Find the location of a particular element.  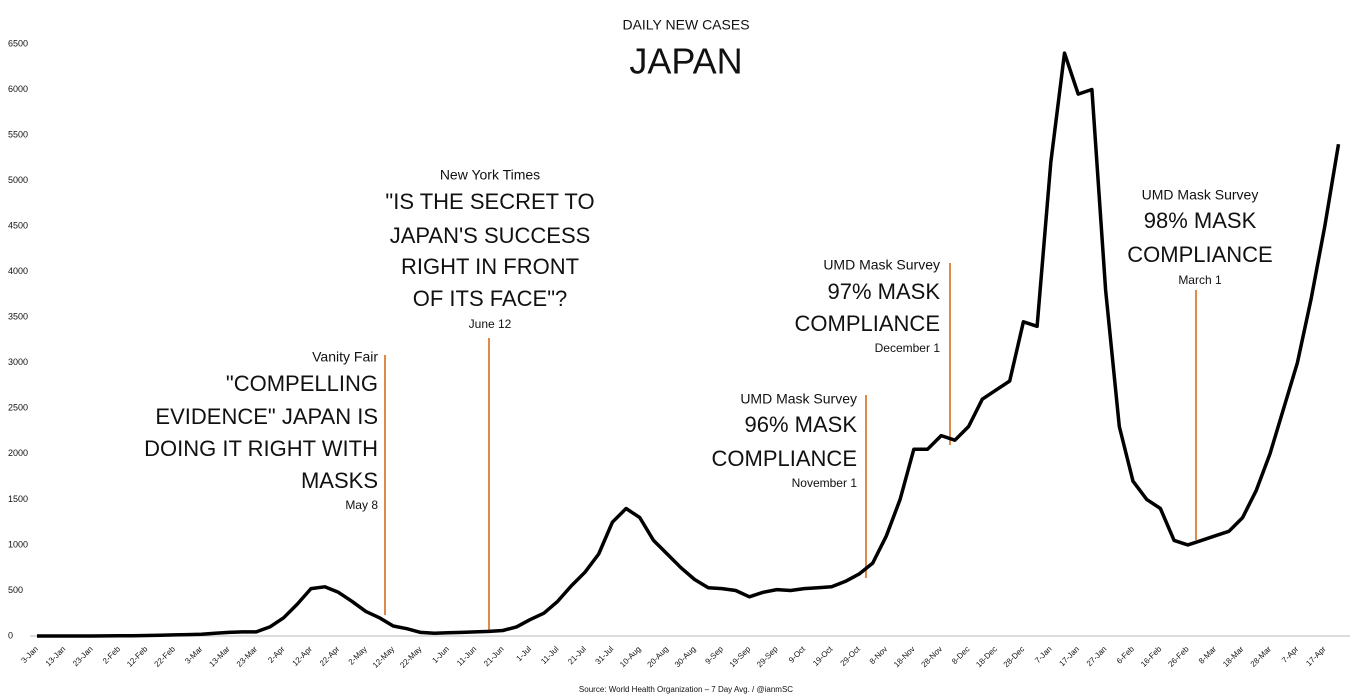

x-tick-label: 1-Jul is located at coordinates (523, 653).